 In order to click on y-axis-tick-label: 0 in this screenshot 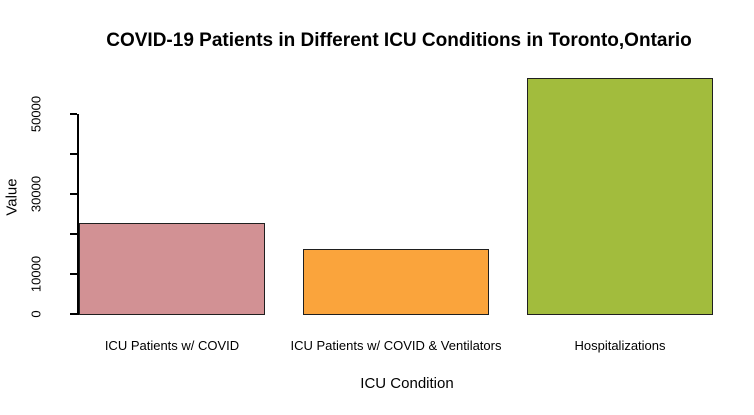, I will do `click(36, 314)`.